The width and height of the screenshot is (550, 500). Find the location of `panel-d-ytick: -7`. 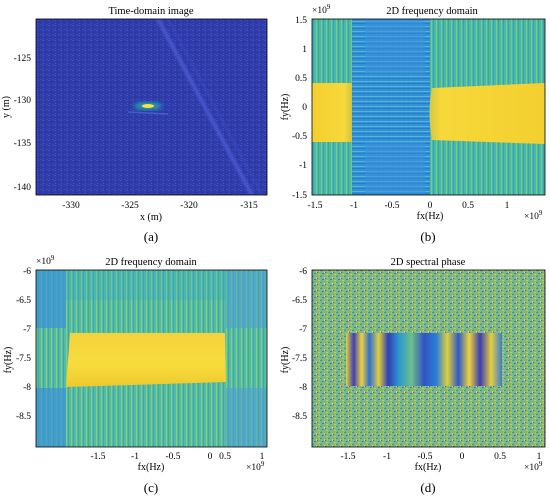

panel-d-ytick: -7 is located at coordinates (303, 330).